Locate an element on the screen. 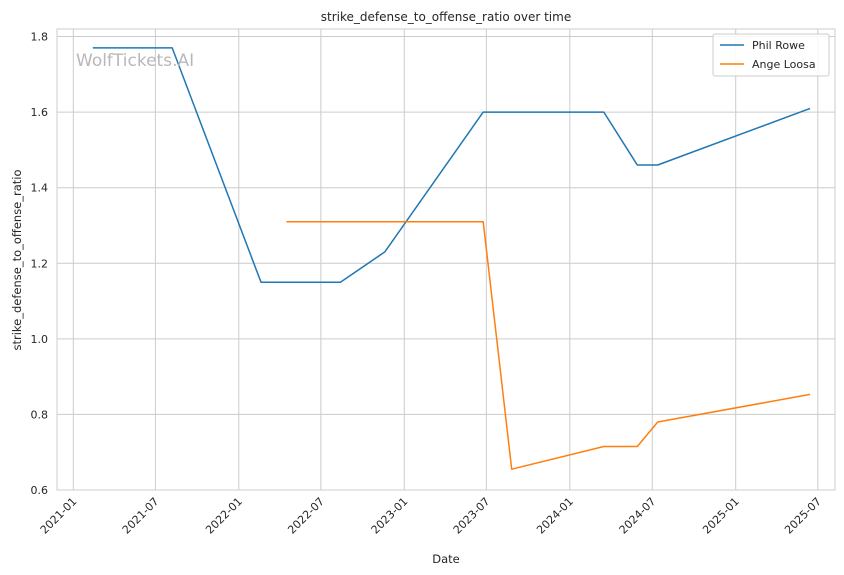  x-tick-label: 2025-07 is located at coordinates (803, 516).